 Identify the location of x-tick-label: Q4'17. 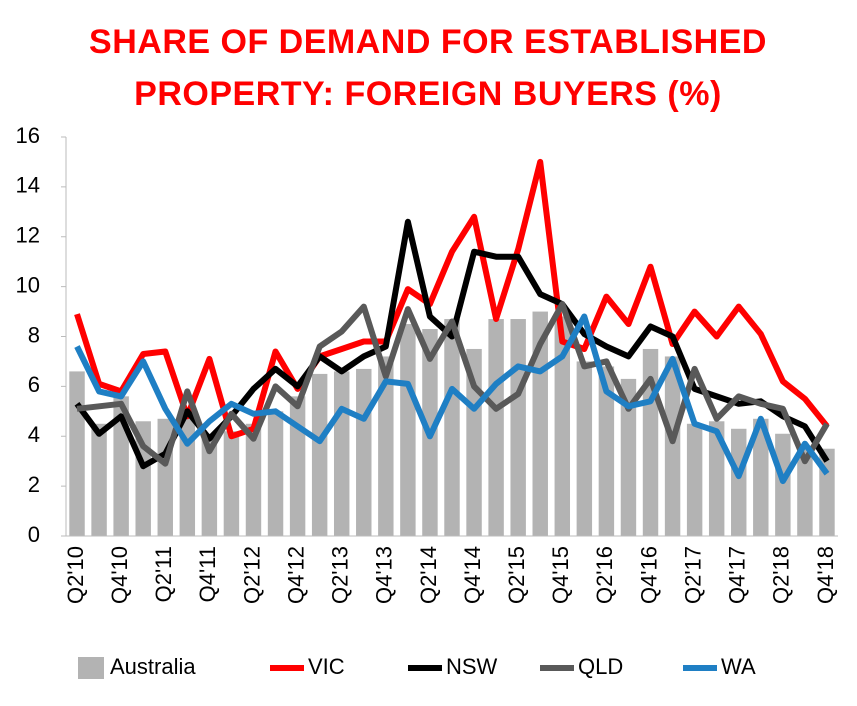
(737, 575).